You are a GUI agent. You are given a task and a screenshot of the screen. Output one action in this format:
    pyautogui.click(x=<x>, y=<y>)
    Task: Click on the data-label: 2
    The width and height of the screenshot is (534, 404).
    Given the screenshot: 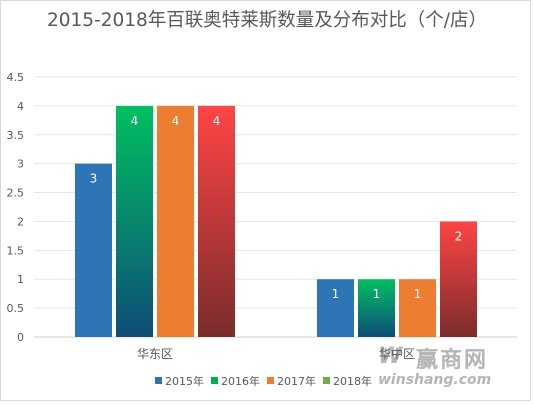 What is the action you would take?
    pyautogui.click(x=459, y=236)
    